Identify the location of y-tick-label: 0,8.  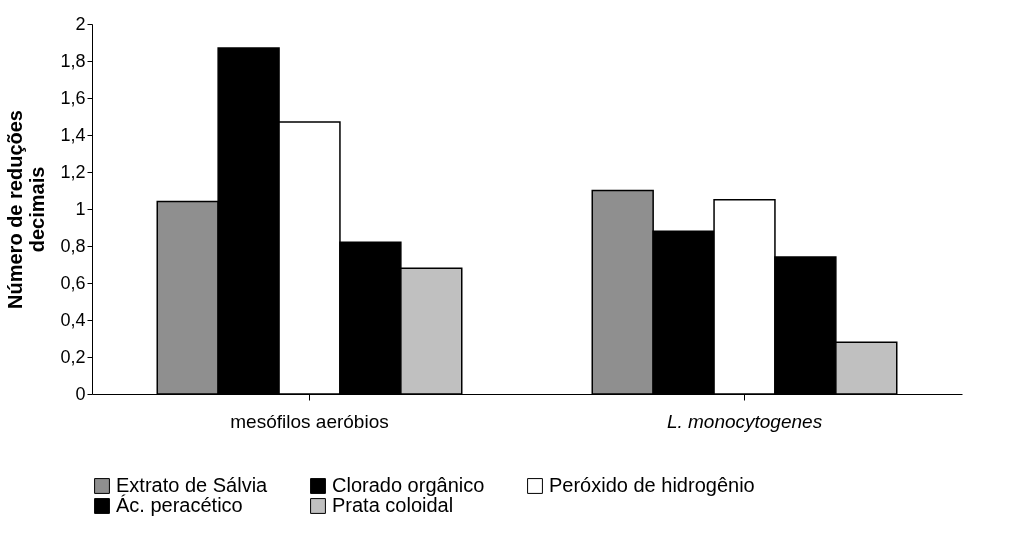
(73, 245).